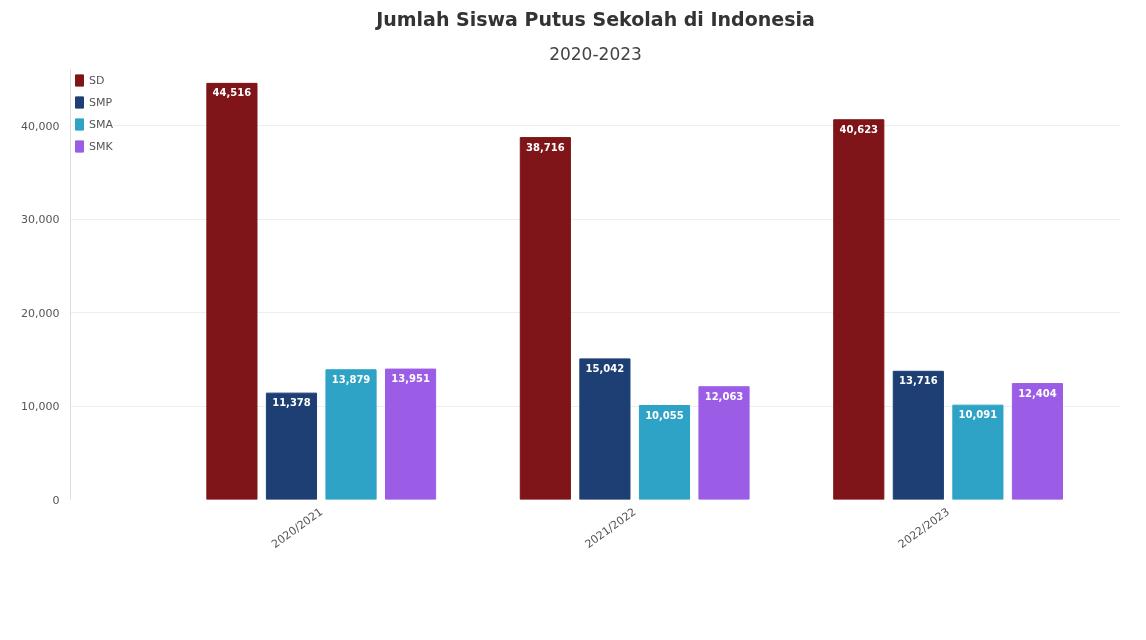 This screenshot has width=1146, height=640. I want to click on y-tick-label: 20,000, so click(40, 313).